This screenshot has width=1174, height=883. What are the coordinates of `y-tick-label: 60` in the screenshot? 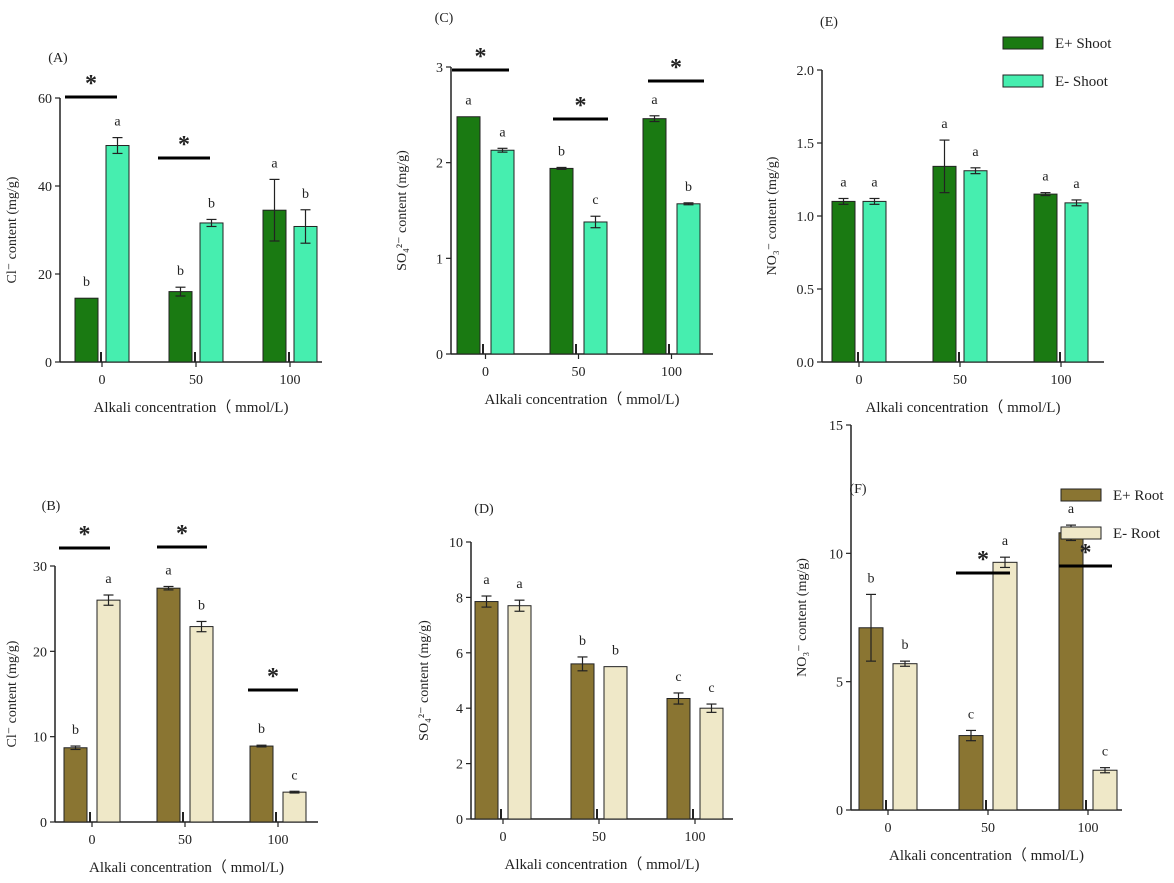 It's located at (45, 99).